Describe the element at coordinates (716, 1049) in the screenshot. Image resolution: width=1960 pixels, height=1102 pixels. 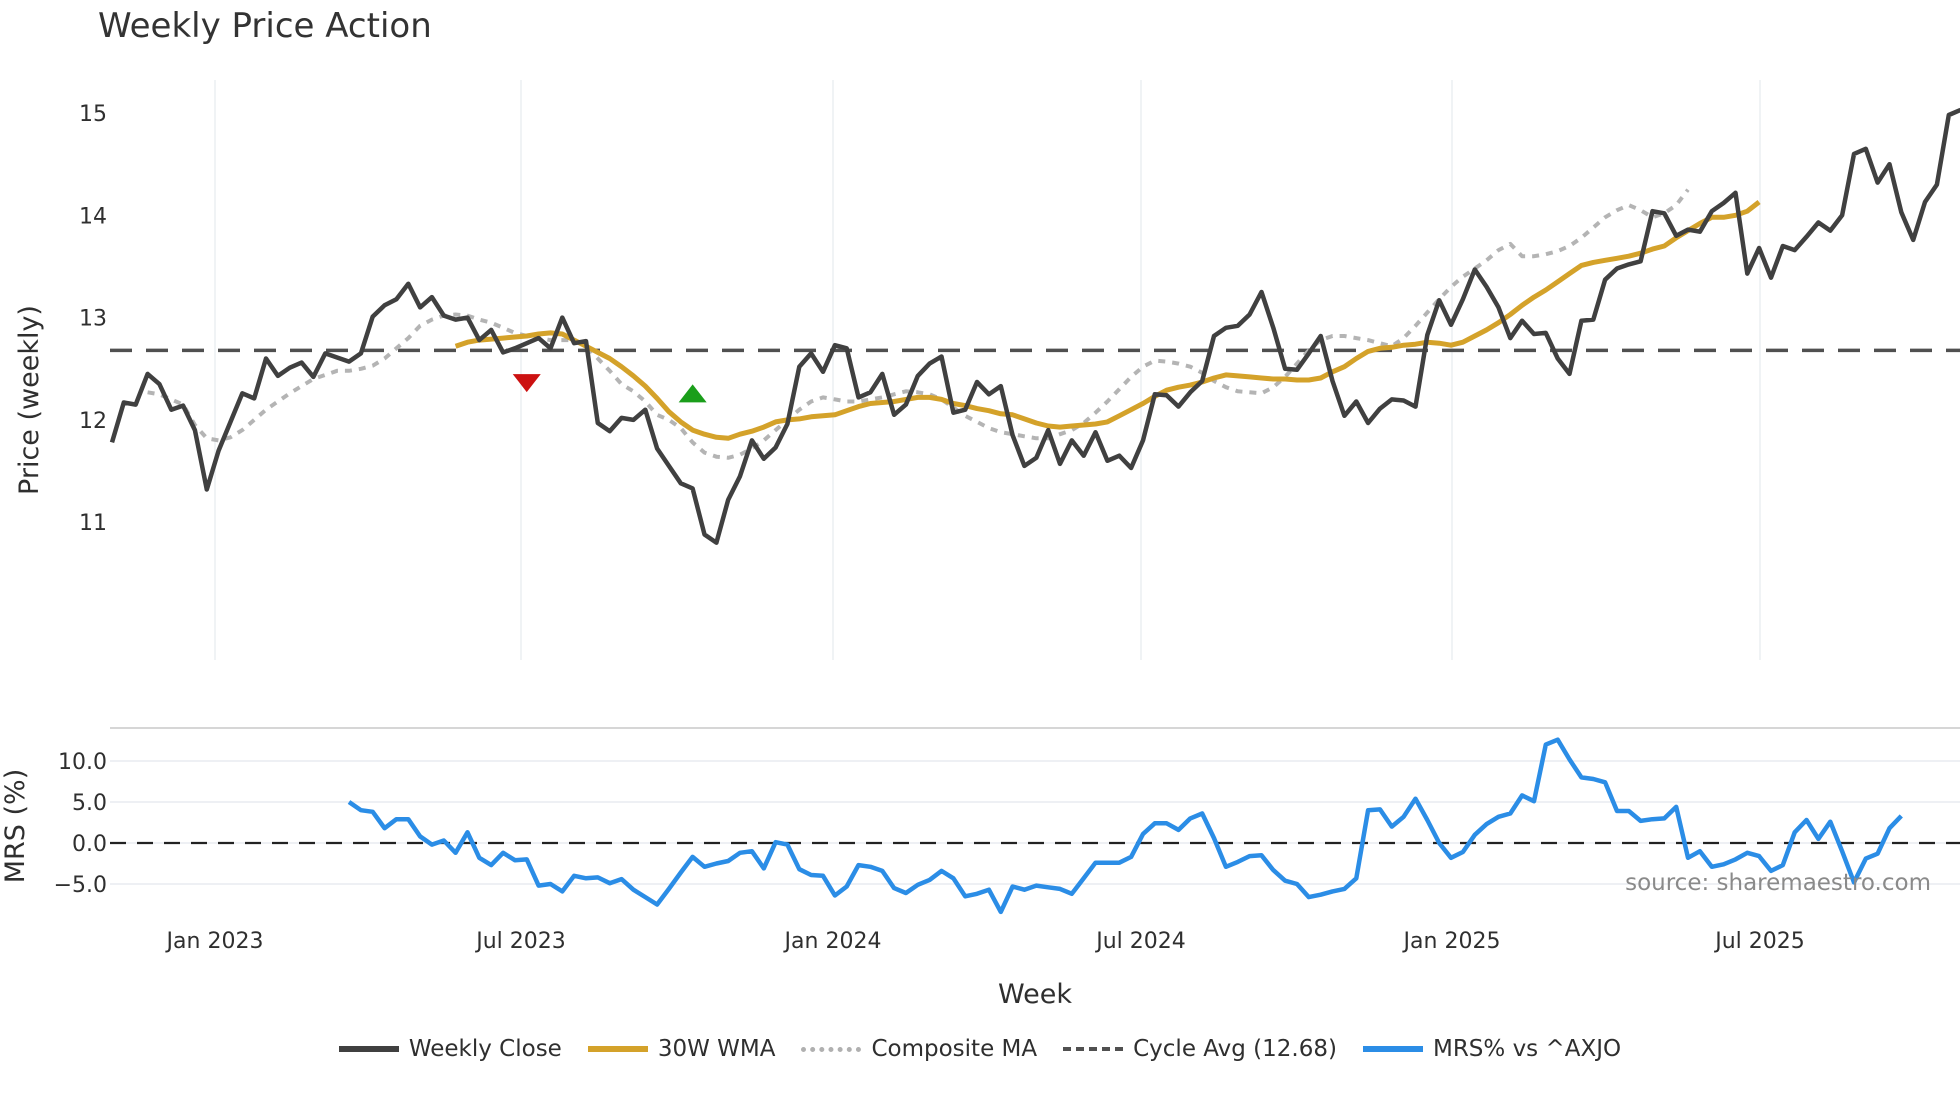
I see `legend-label: 30W WMA` at that location.